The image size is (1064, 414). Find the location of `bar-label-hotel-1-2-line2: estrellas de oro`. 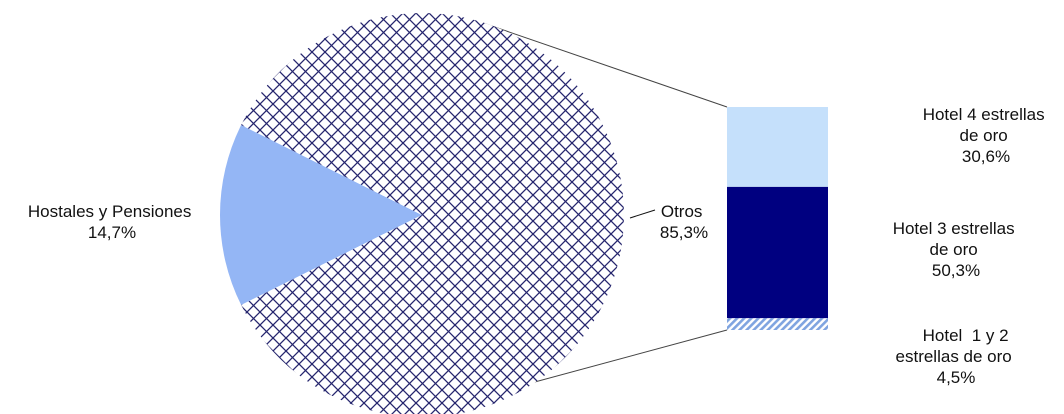

bar-label-hotel-1-2-line2: estrellas de oro is located at coordinates (954, 356).